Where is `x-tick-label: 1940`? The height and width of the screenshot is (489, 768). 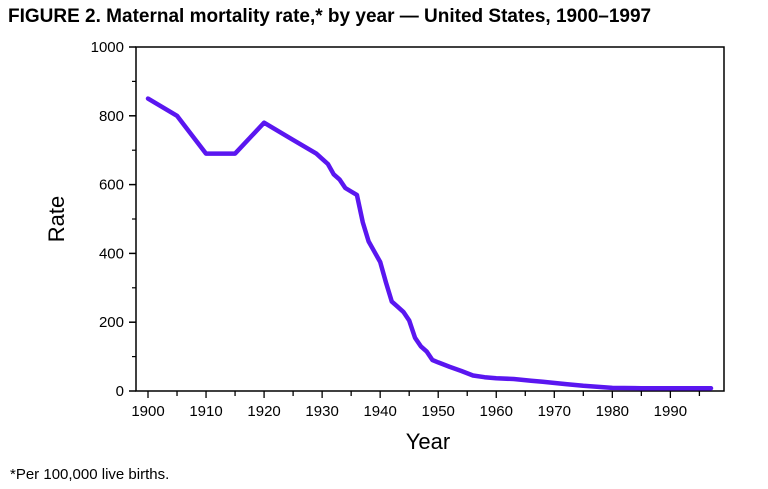 x-tick-label: 1940 is located at coordinates (379, 411).